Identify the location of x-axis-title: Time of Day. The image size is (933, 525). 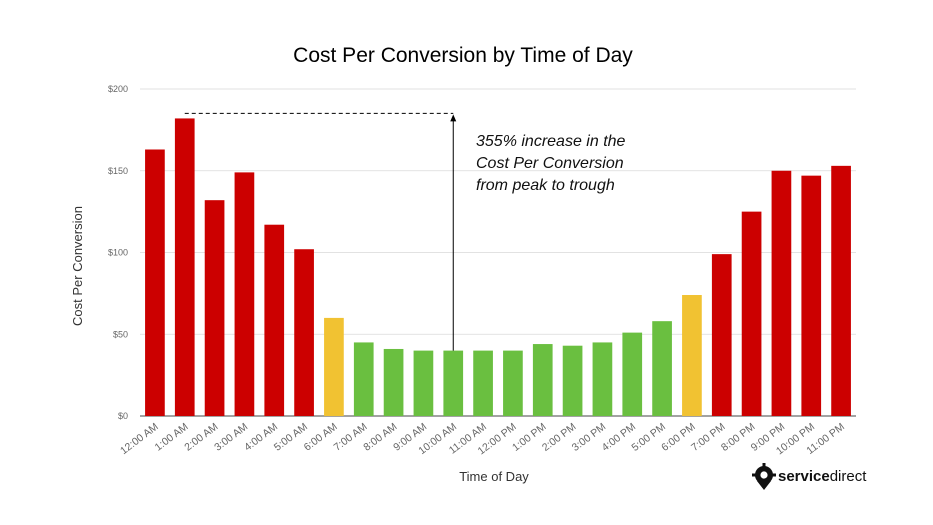
(494, 476).